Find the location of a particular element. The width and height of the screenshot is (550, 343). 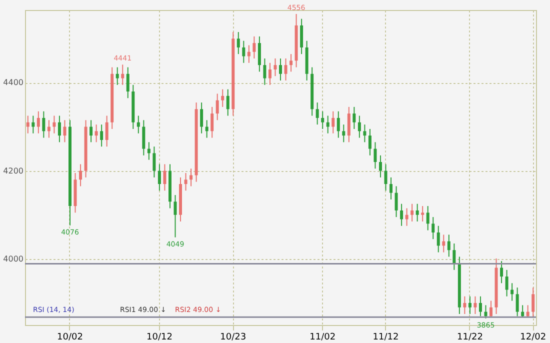

x-tick-label: 11/02 is located at coordinates (323, 337).